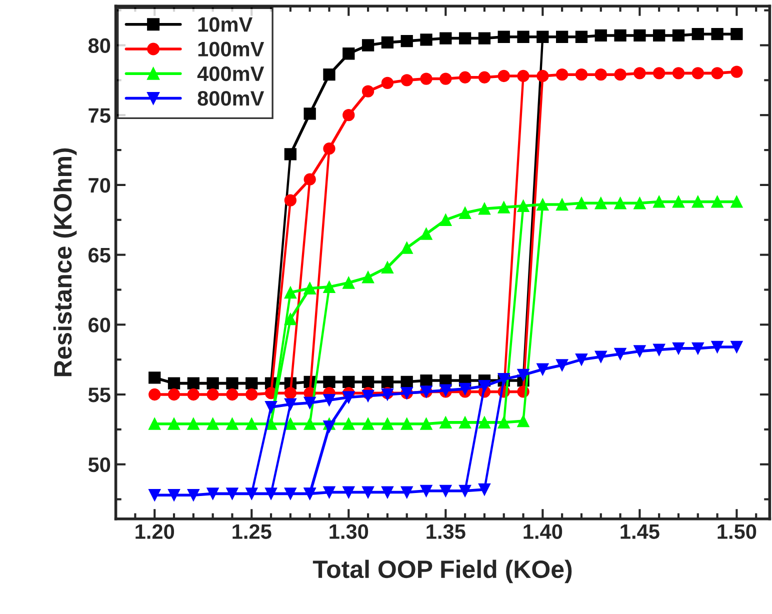  I want to click on y-tick-label: 60, so click(99, 325).